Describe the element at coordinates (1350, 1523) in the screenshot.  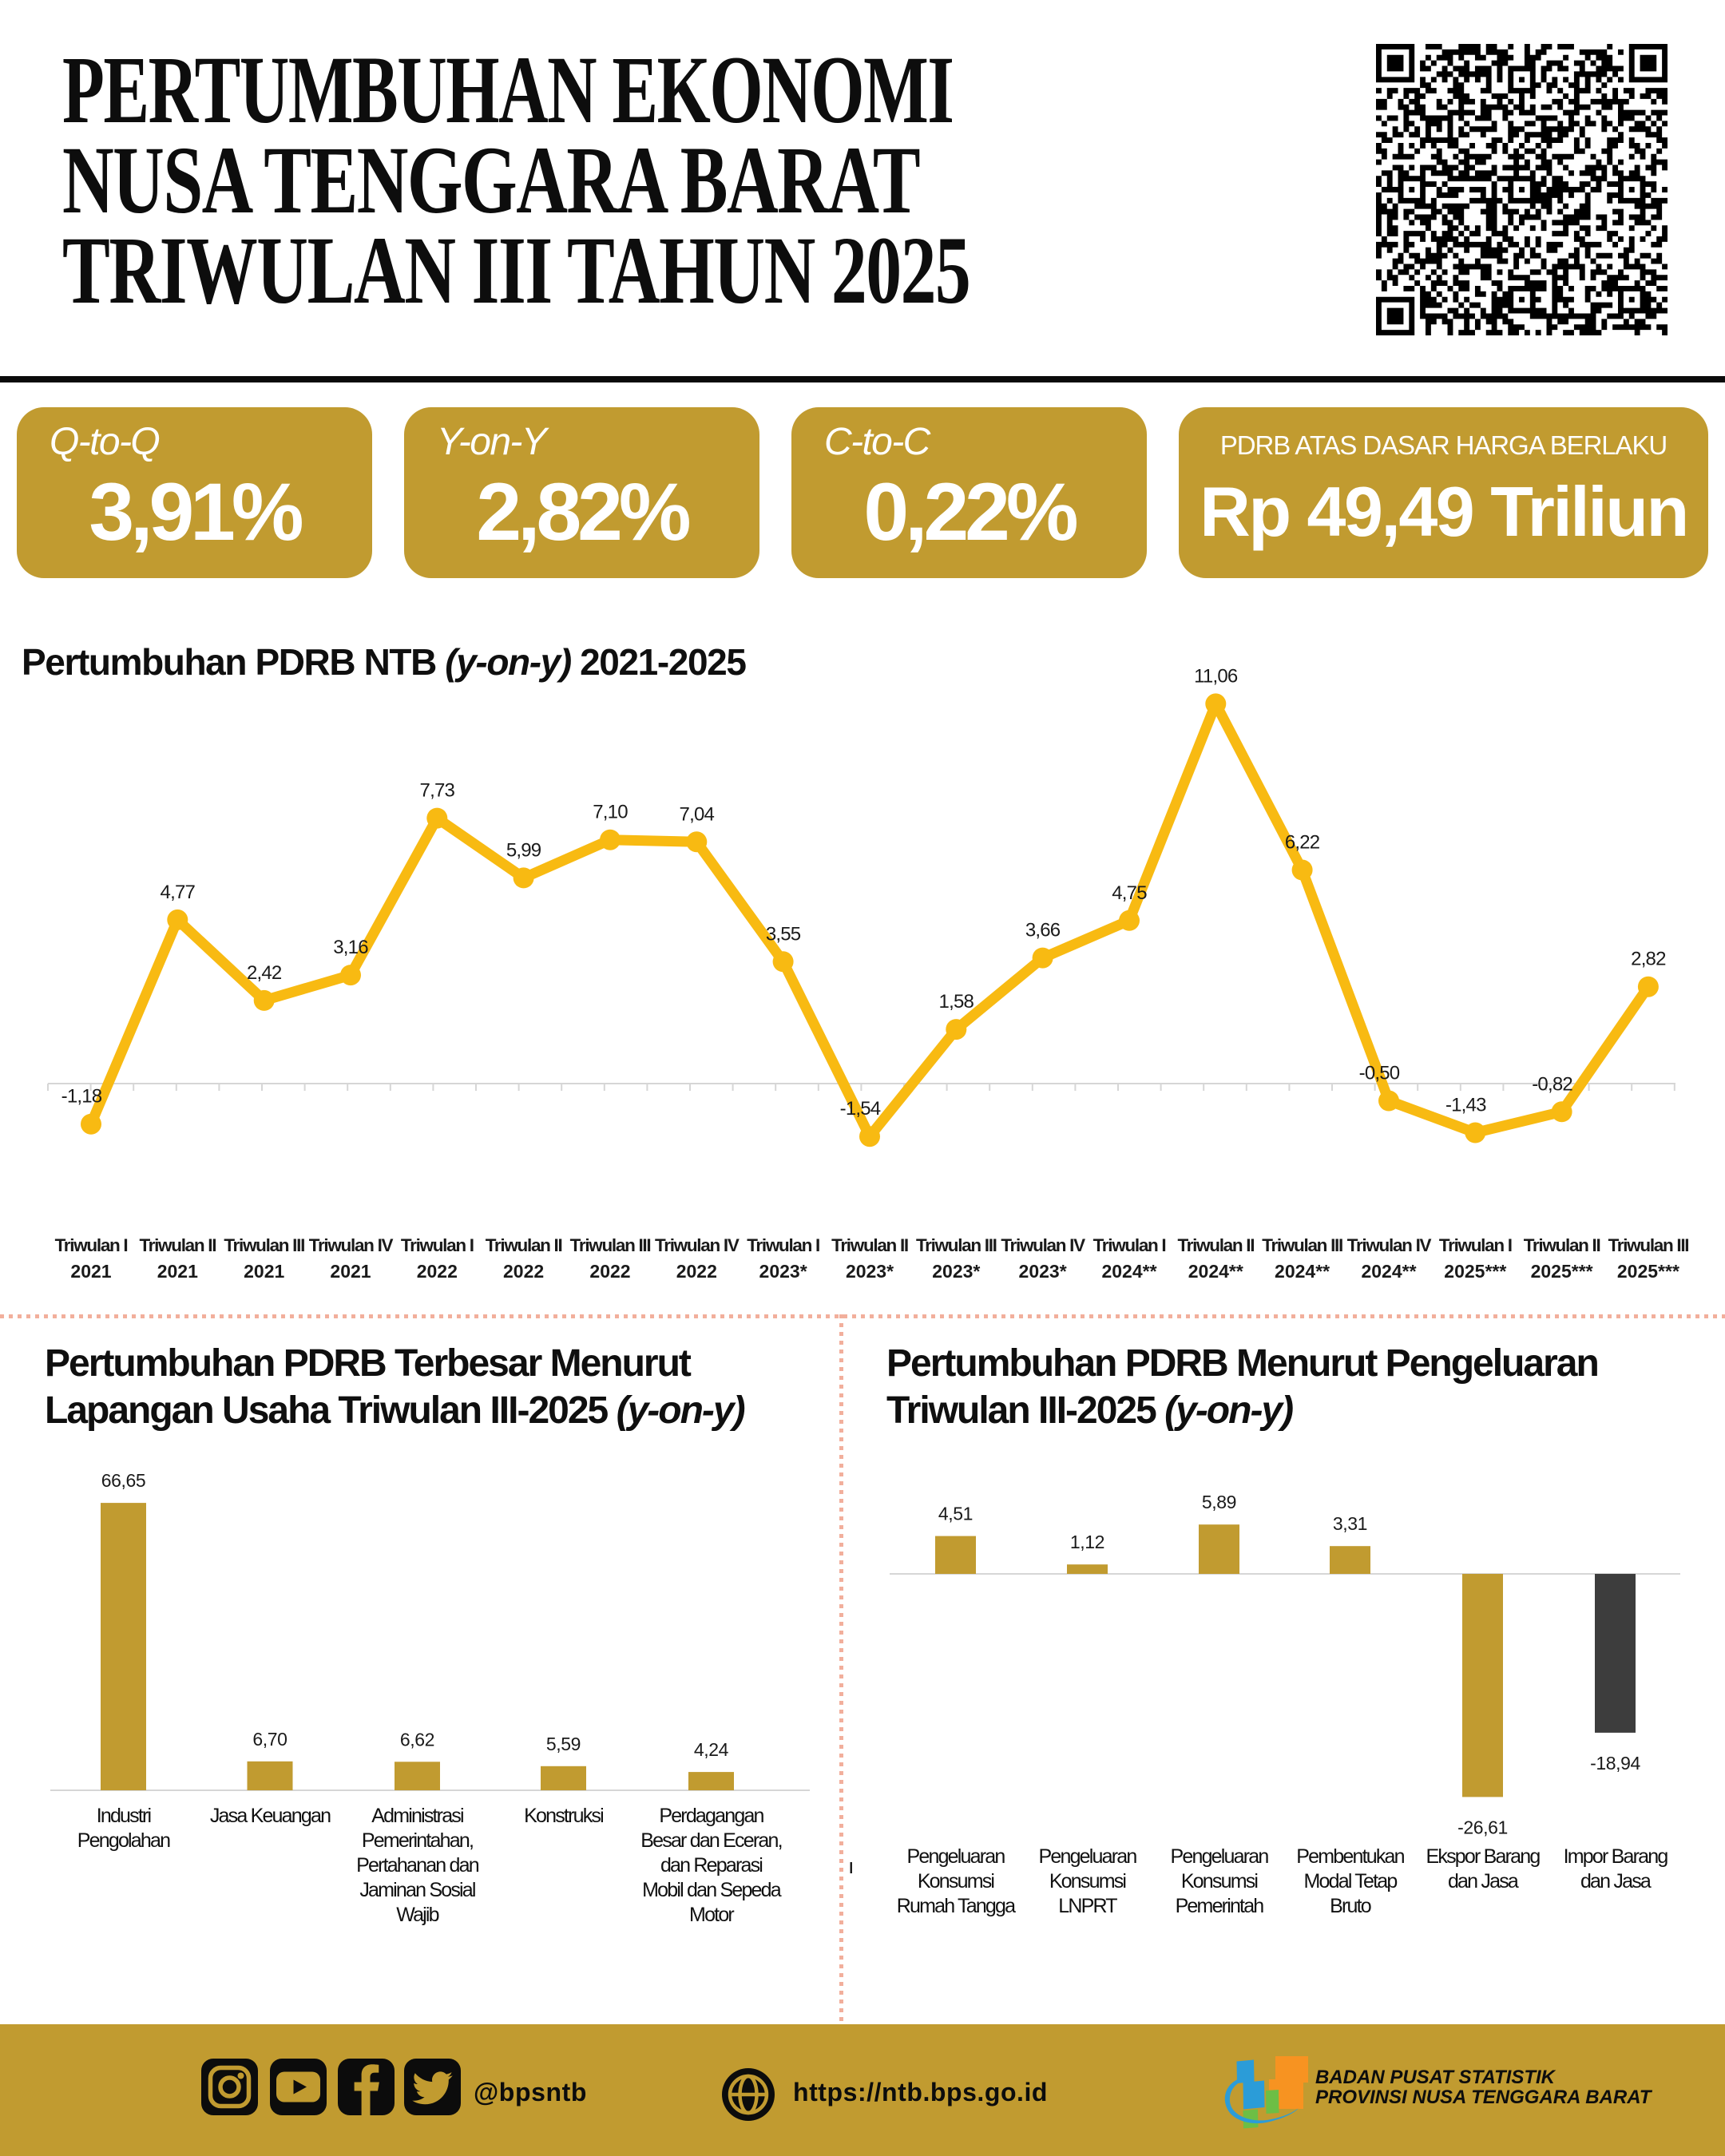
I see `svg-text: 3,31` at that location.